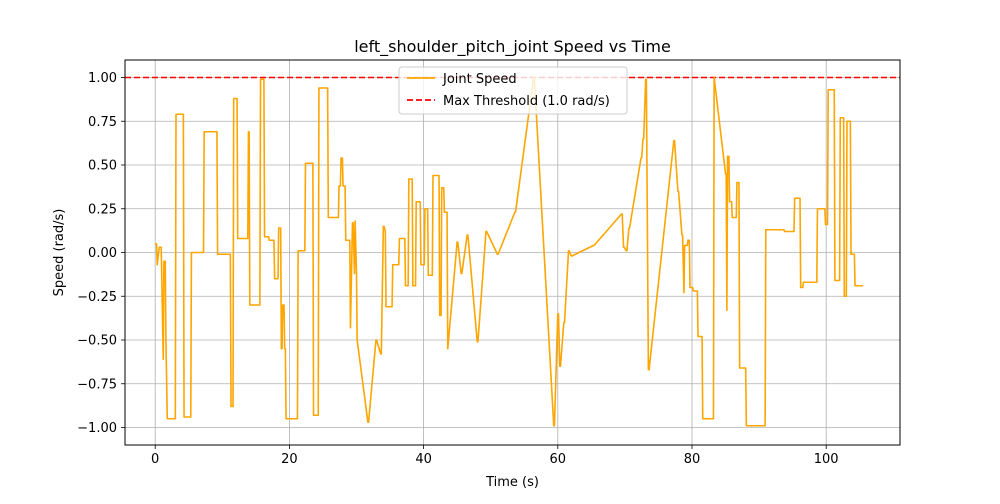 The image size is (1000, 504). What do you see at coordinates (692, 459) in the screenshot?
I see `x-tick-label: 80` at bounding box center [692, 459].